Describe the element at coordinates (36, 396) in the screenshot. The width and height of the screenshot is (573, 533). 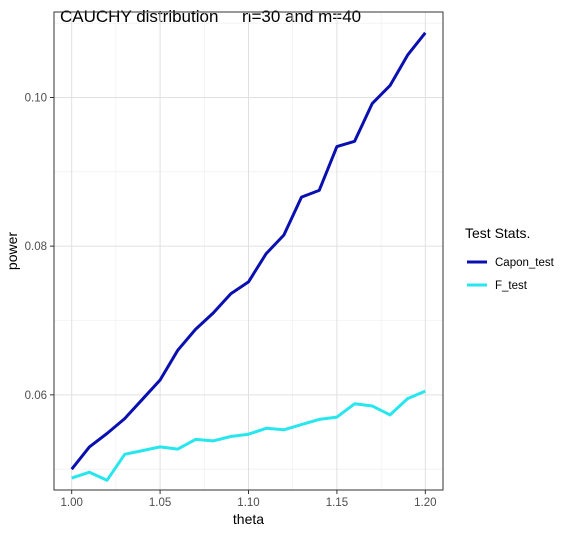
I see `y-tick-label: 0.06` at that location.